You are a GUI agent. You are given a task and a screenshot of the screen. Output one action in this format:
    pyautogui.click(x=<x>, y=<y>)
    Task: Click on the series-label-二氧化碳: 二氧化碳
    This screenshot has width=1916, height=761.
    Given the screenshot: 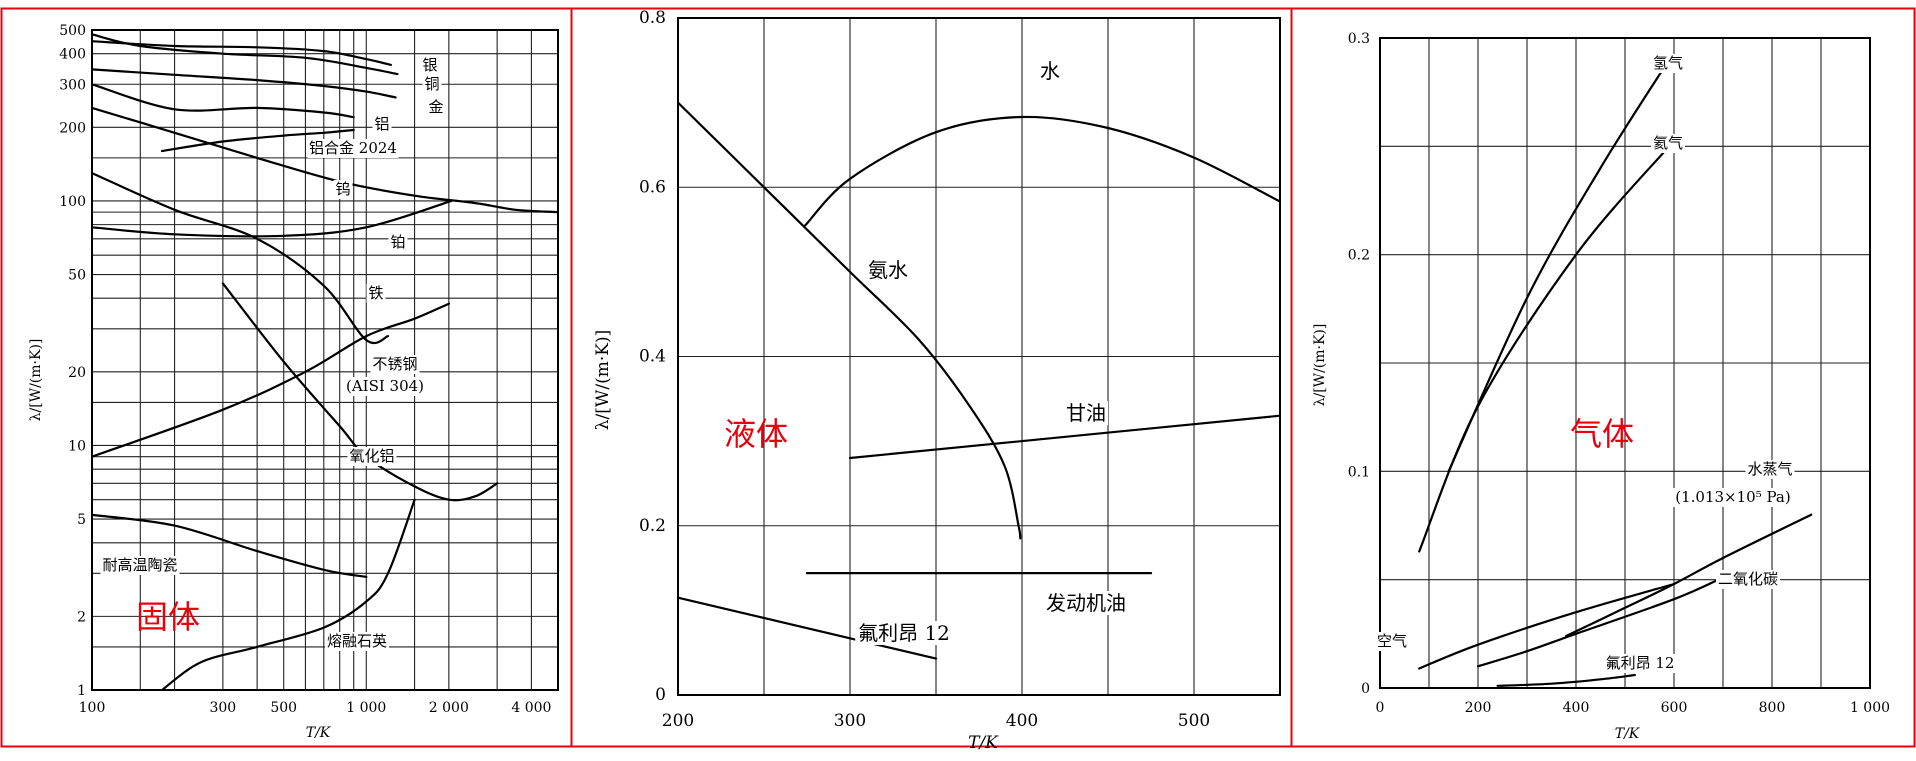 What is the action you would take?
    pyautogui.click(x=1748, y=579)
    